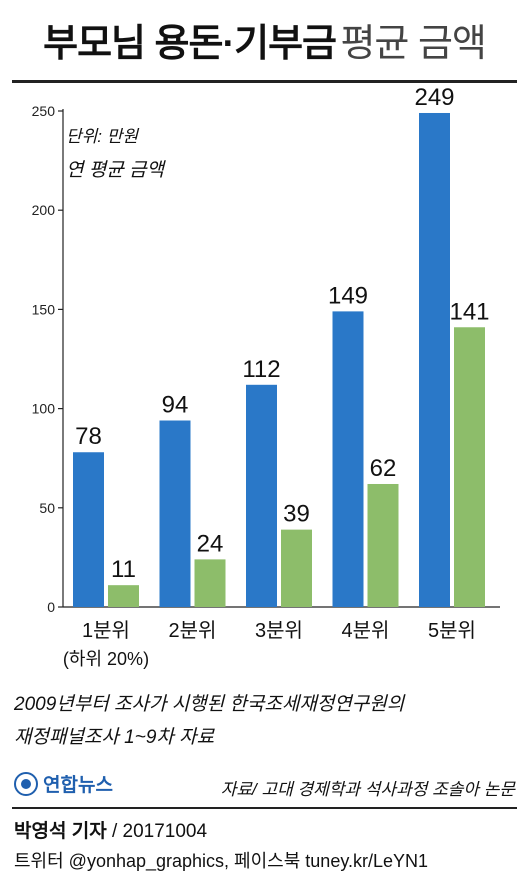 This screenshot has width=529, height=877. I want to click on category-label: 2분위, so click(193, 630).